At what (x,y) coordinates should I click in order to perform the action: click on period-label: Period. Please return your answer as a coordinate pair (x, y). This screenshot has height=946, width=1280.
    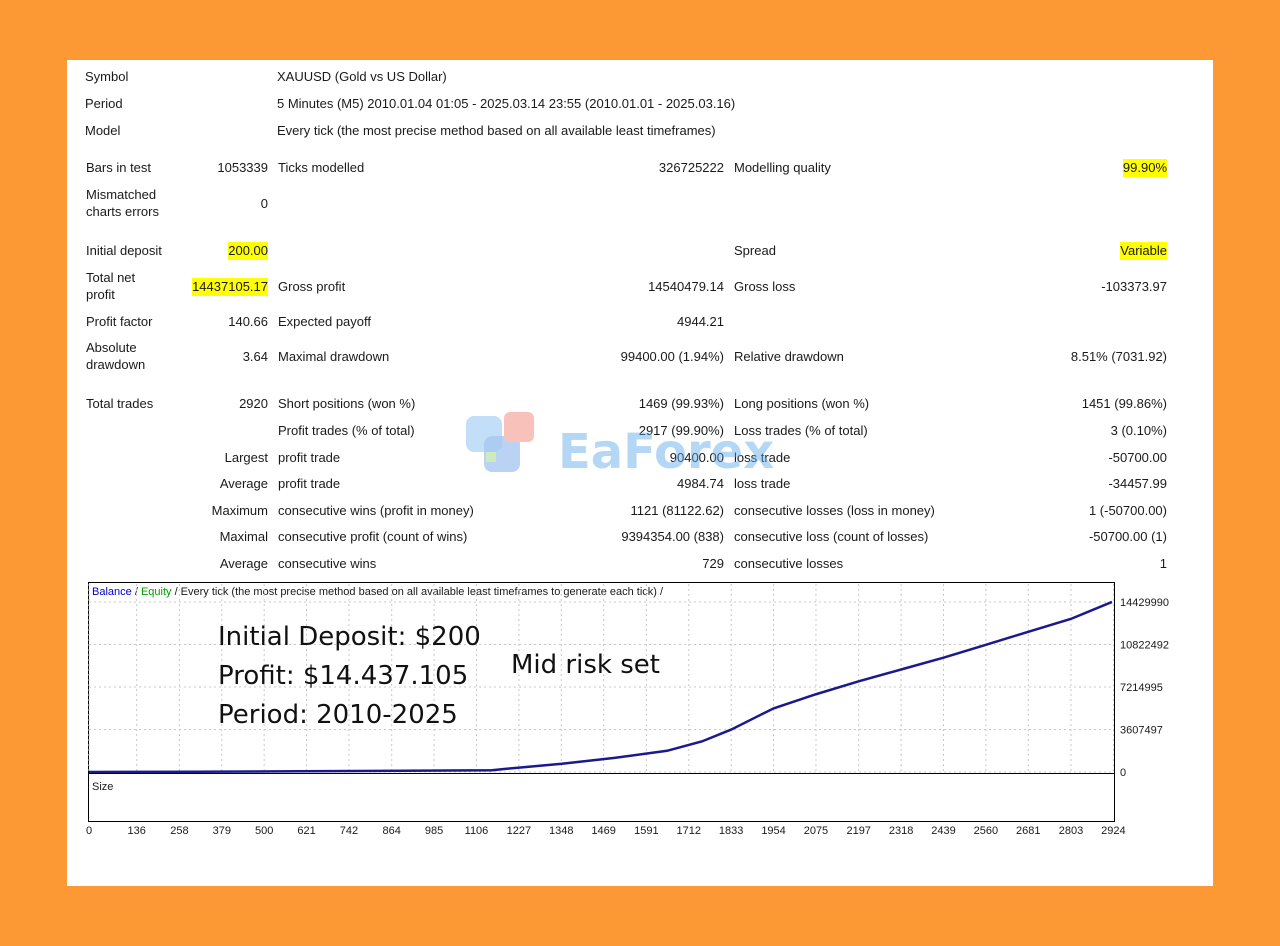
    Looking at the image, I should click on (104, 103).